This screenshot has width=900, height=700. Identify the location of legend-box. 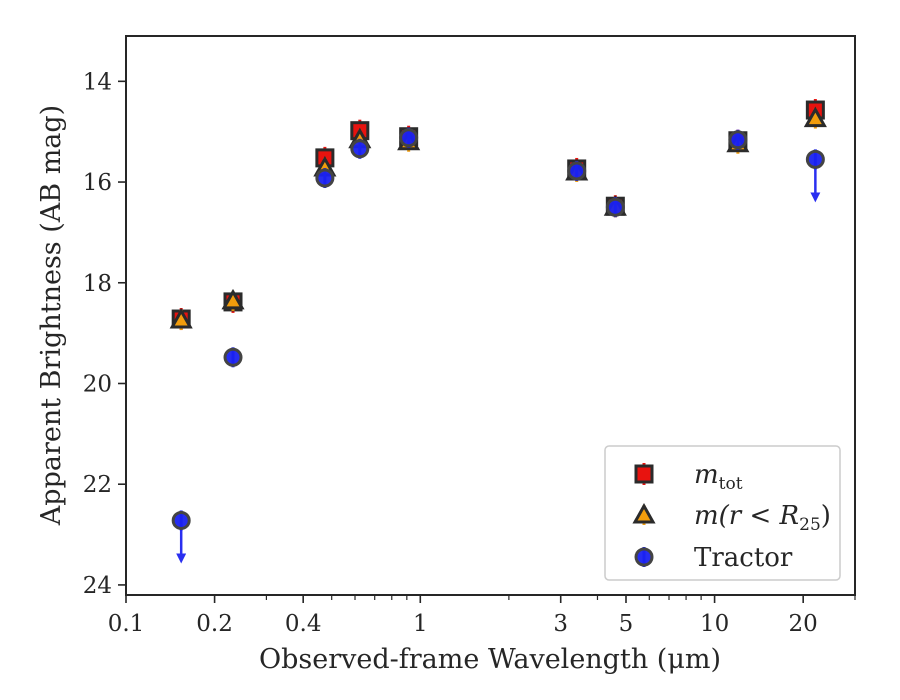
(722, 513).